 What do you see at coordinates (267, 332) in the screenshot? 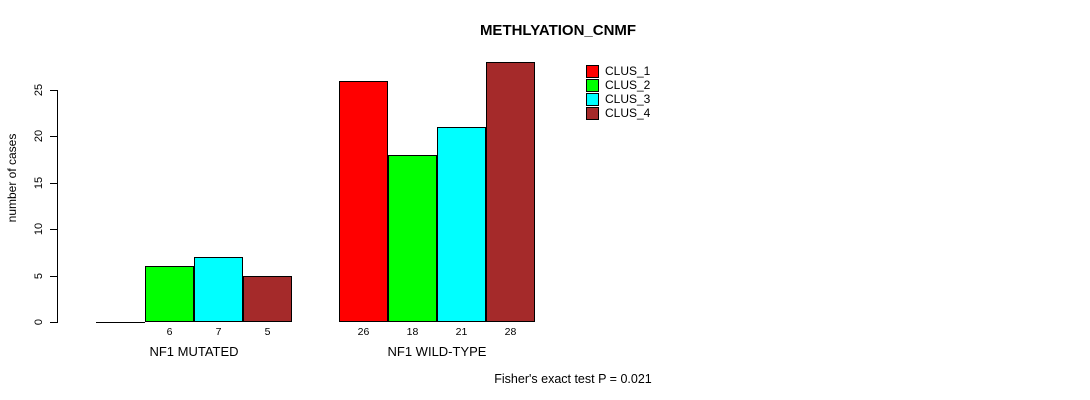
I see `bar-value-label: 5` at bounding box center [267, 332].